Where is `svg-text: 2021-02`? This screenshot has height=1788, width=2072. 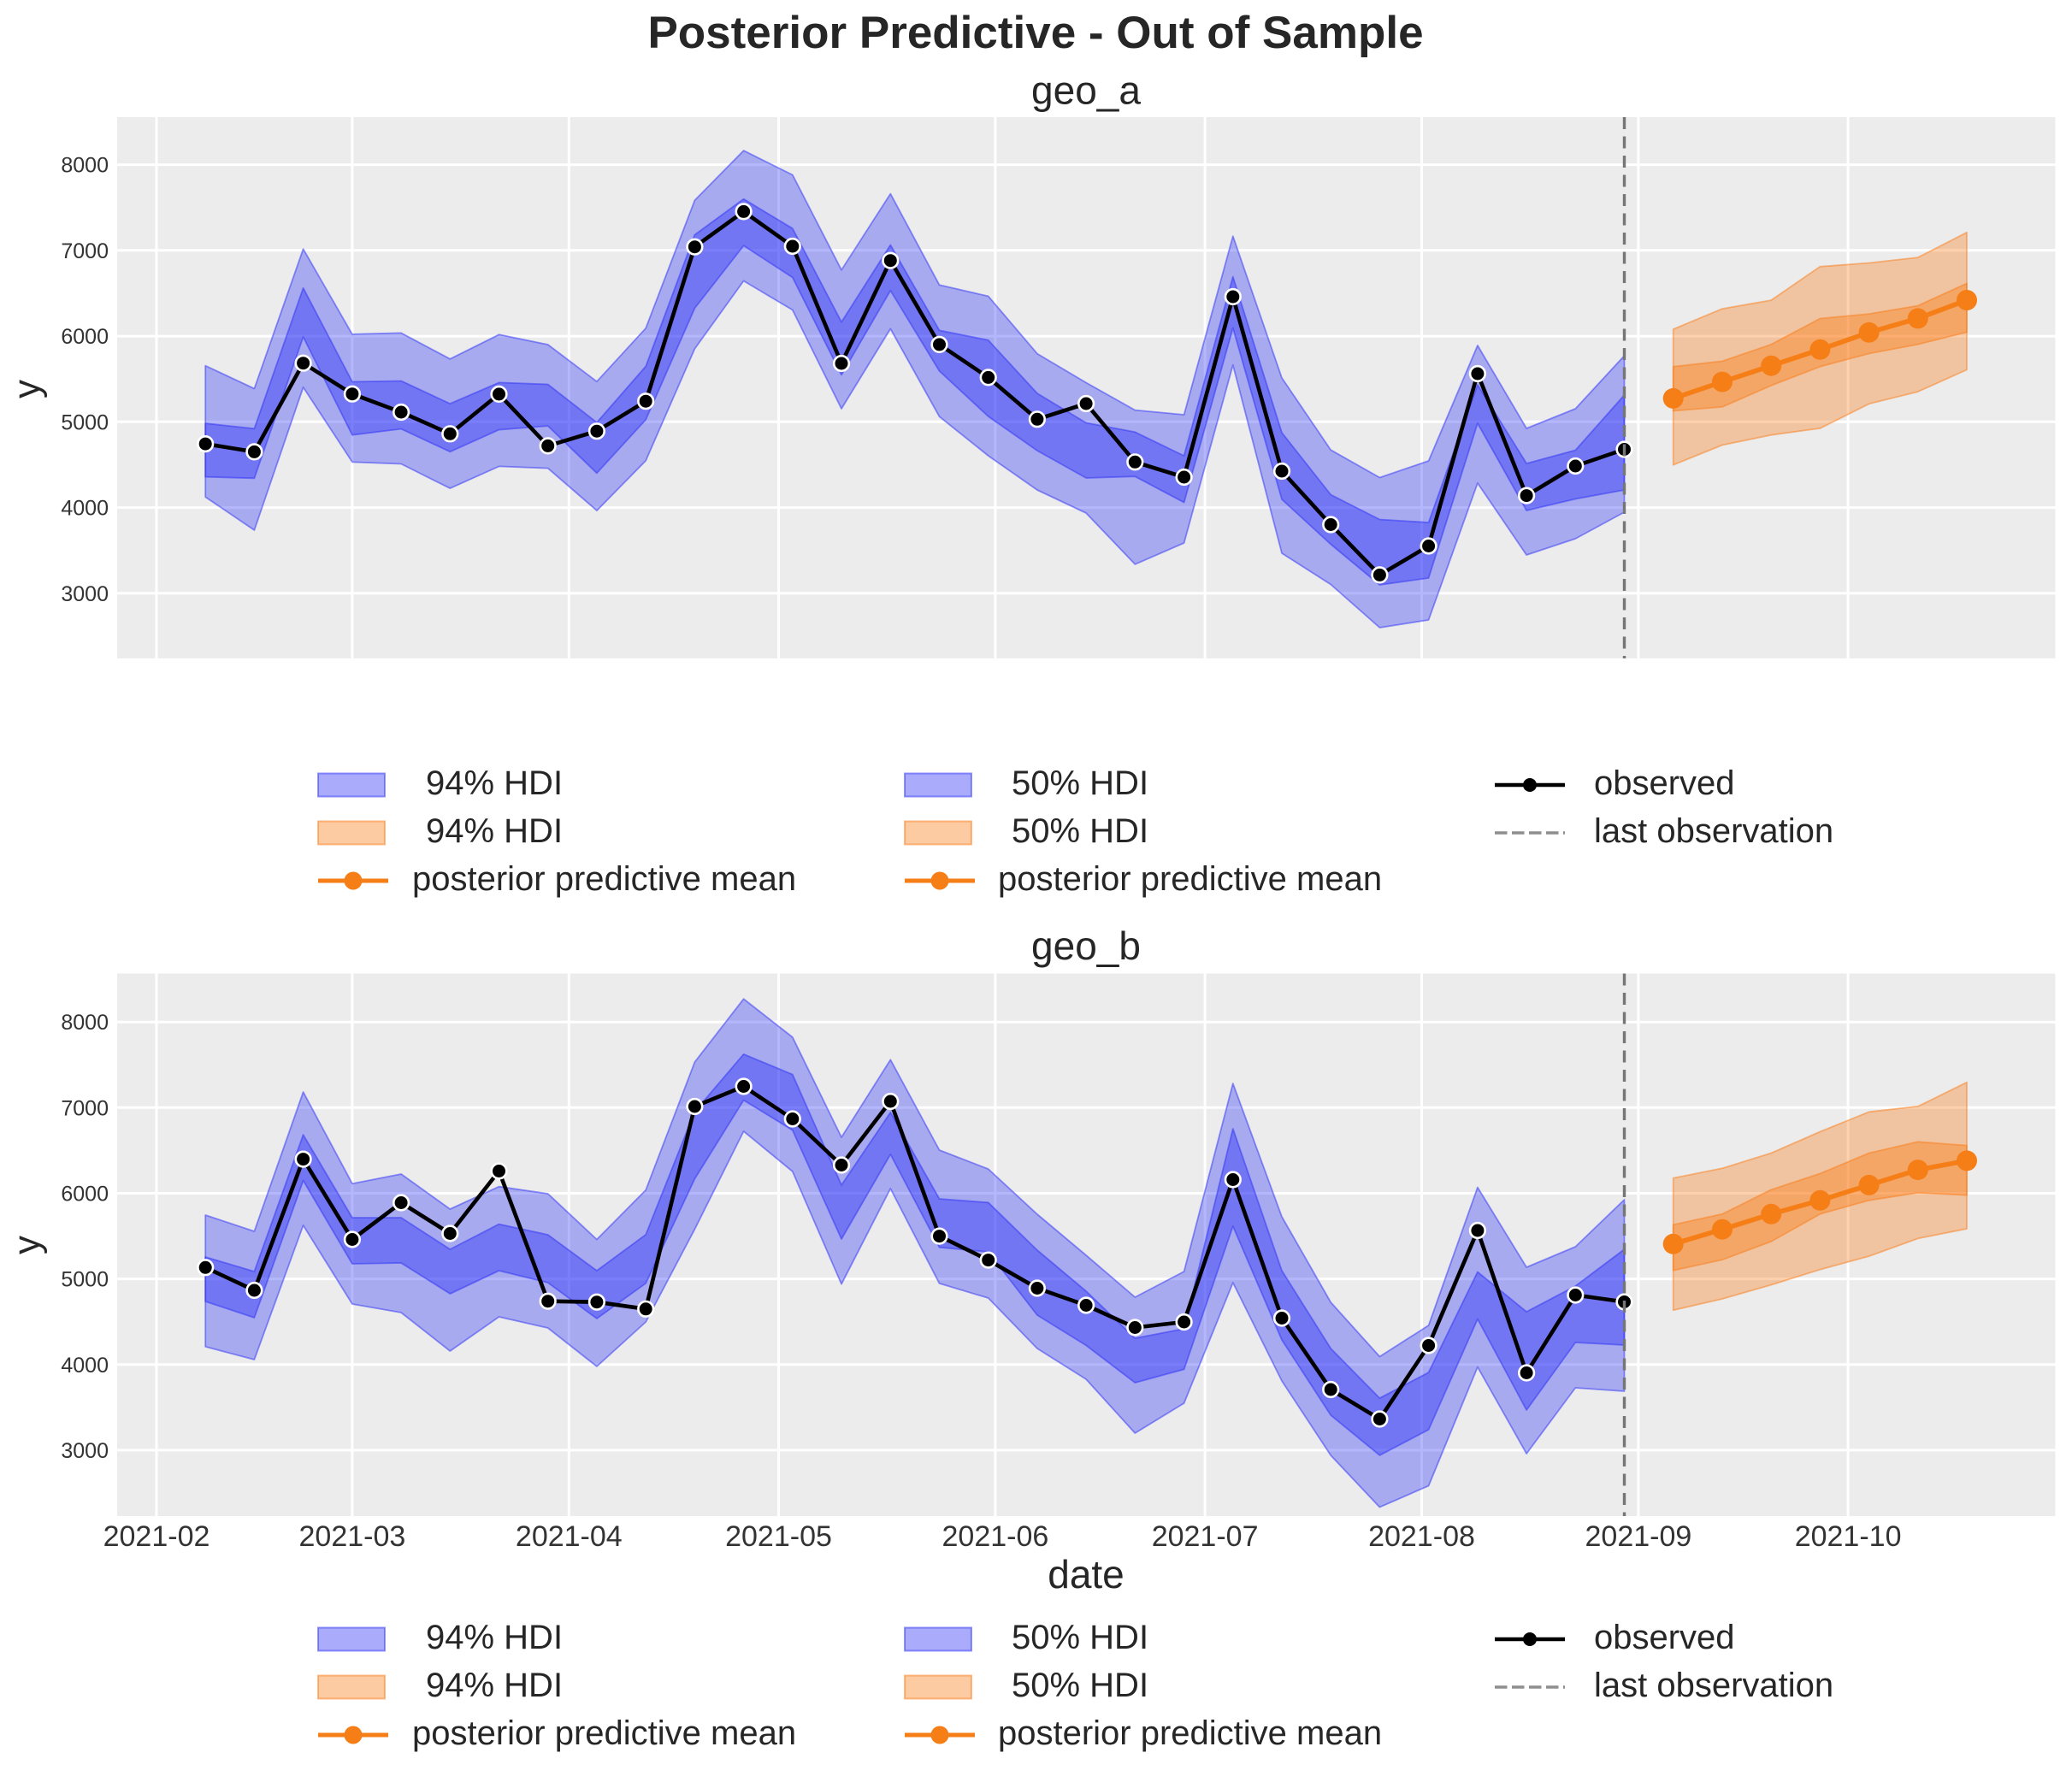
svg-text: 2021-02 is located at coordinates (156, 1536).